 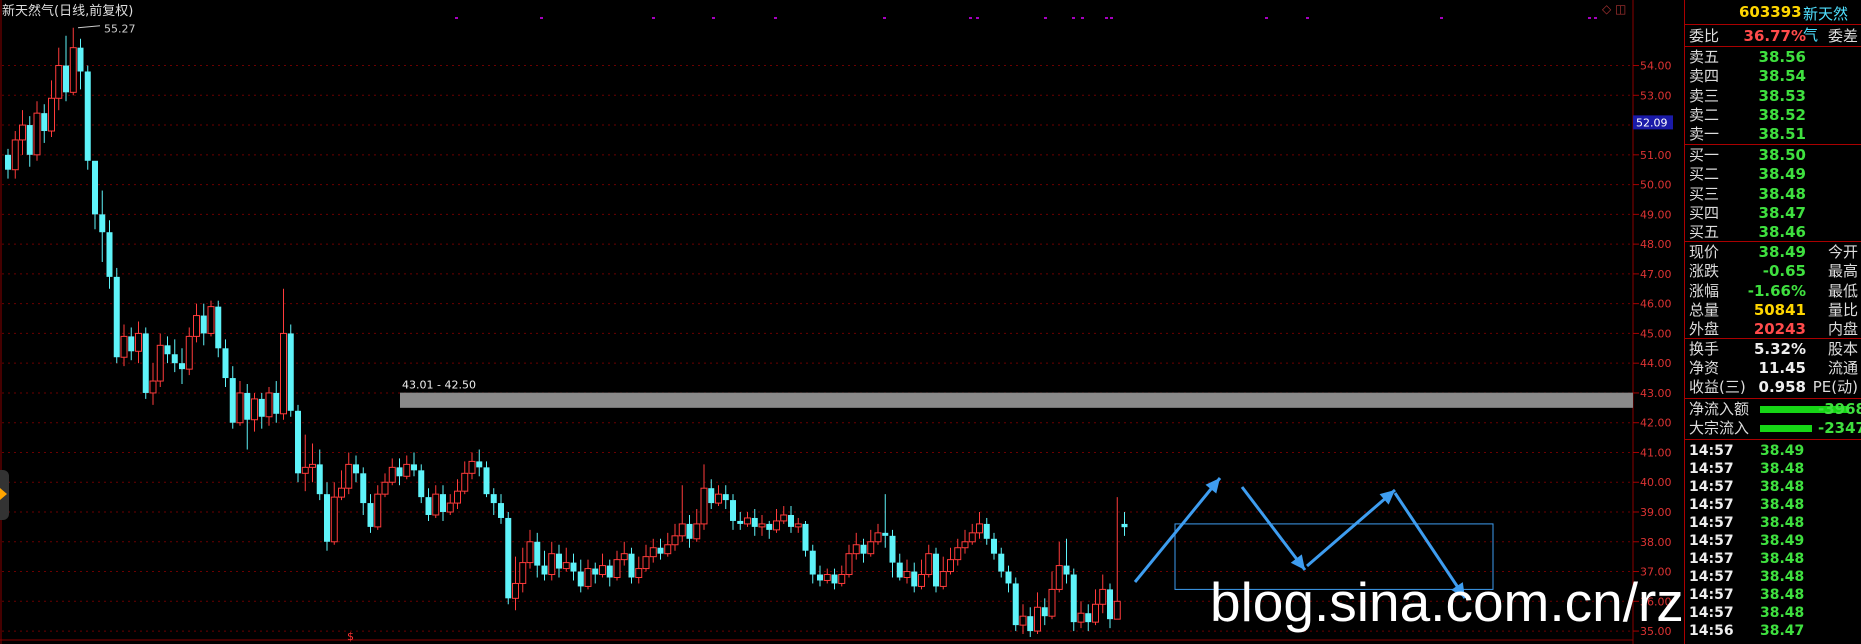 I want to click on bid-row: 买五 38.46, so click(x=1773, y=232).